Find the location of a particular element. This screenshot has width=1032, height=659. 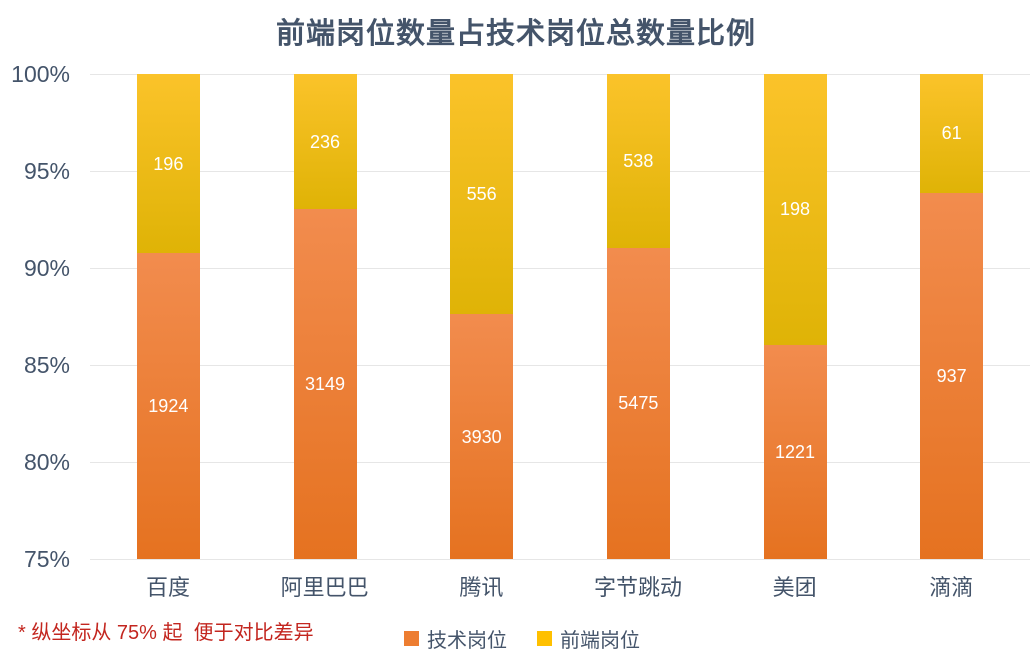

value-label-frontend: 198 is located at coordinates (795, 209).